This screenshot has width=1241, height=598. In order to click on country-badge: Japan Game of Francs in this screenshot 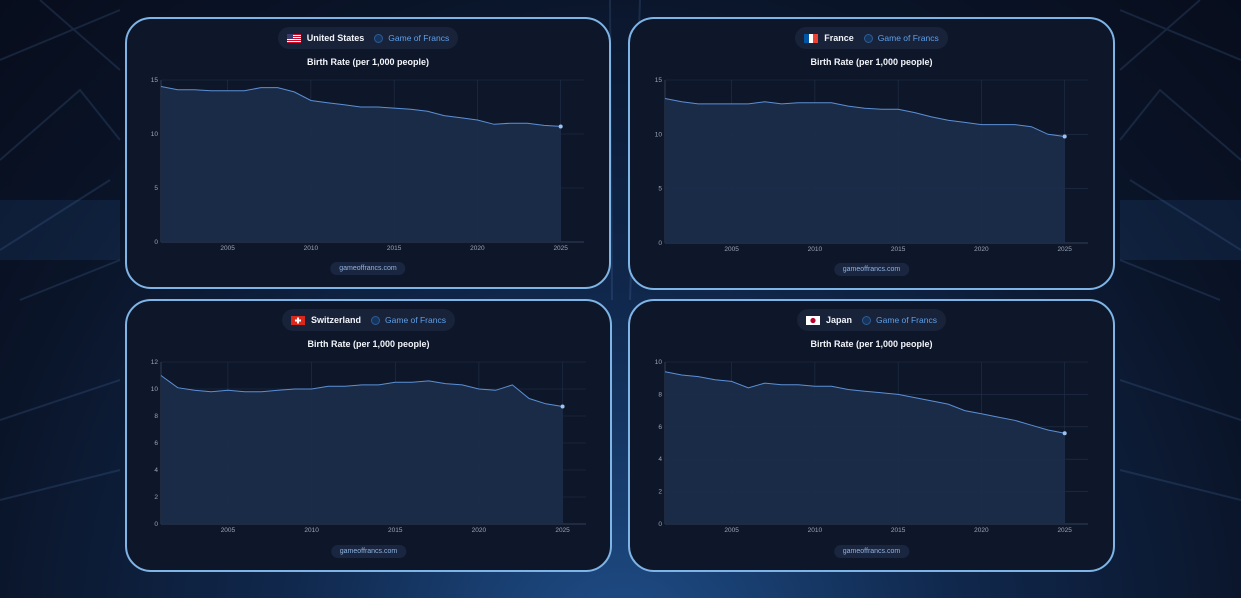, I will do `click(871, 320)`.